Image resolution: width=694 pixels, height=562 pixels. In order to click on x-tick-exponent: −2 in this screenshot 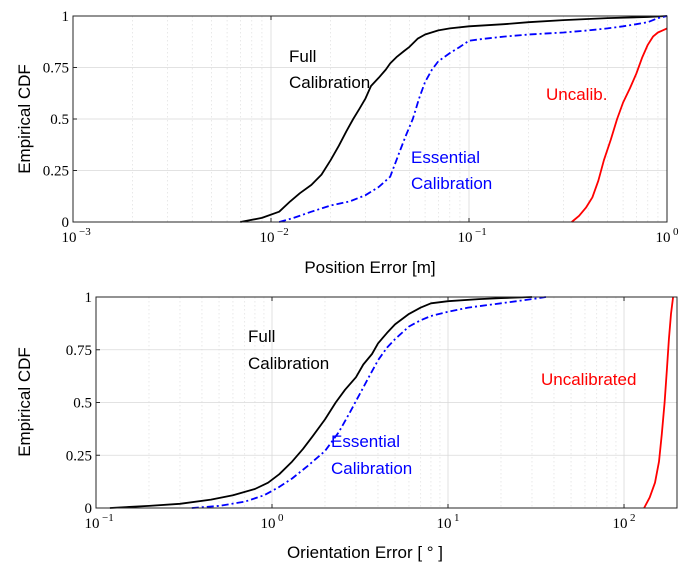, I will do `click(283, 232)`.